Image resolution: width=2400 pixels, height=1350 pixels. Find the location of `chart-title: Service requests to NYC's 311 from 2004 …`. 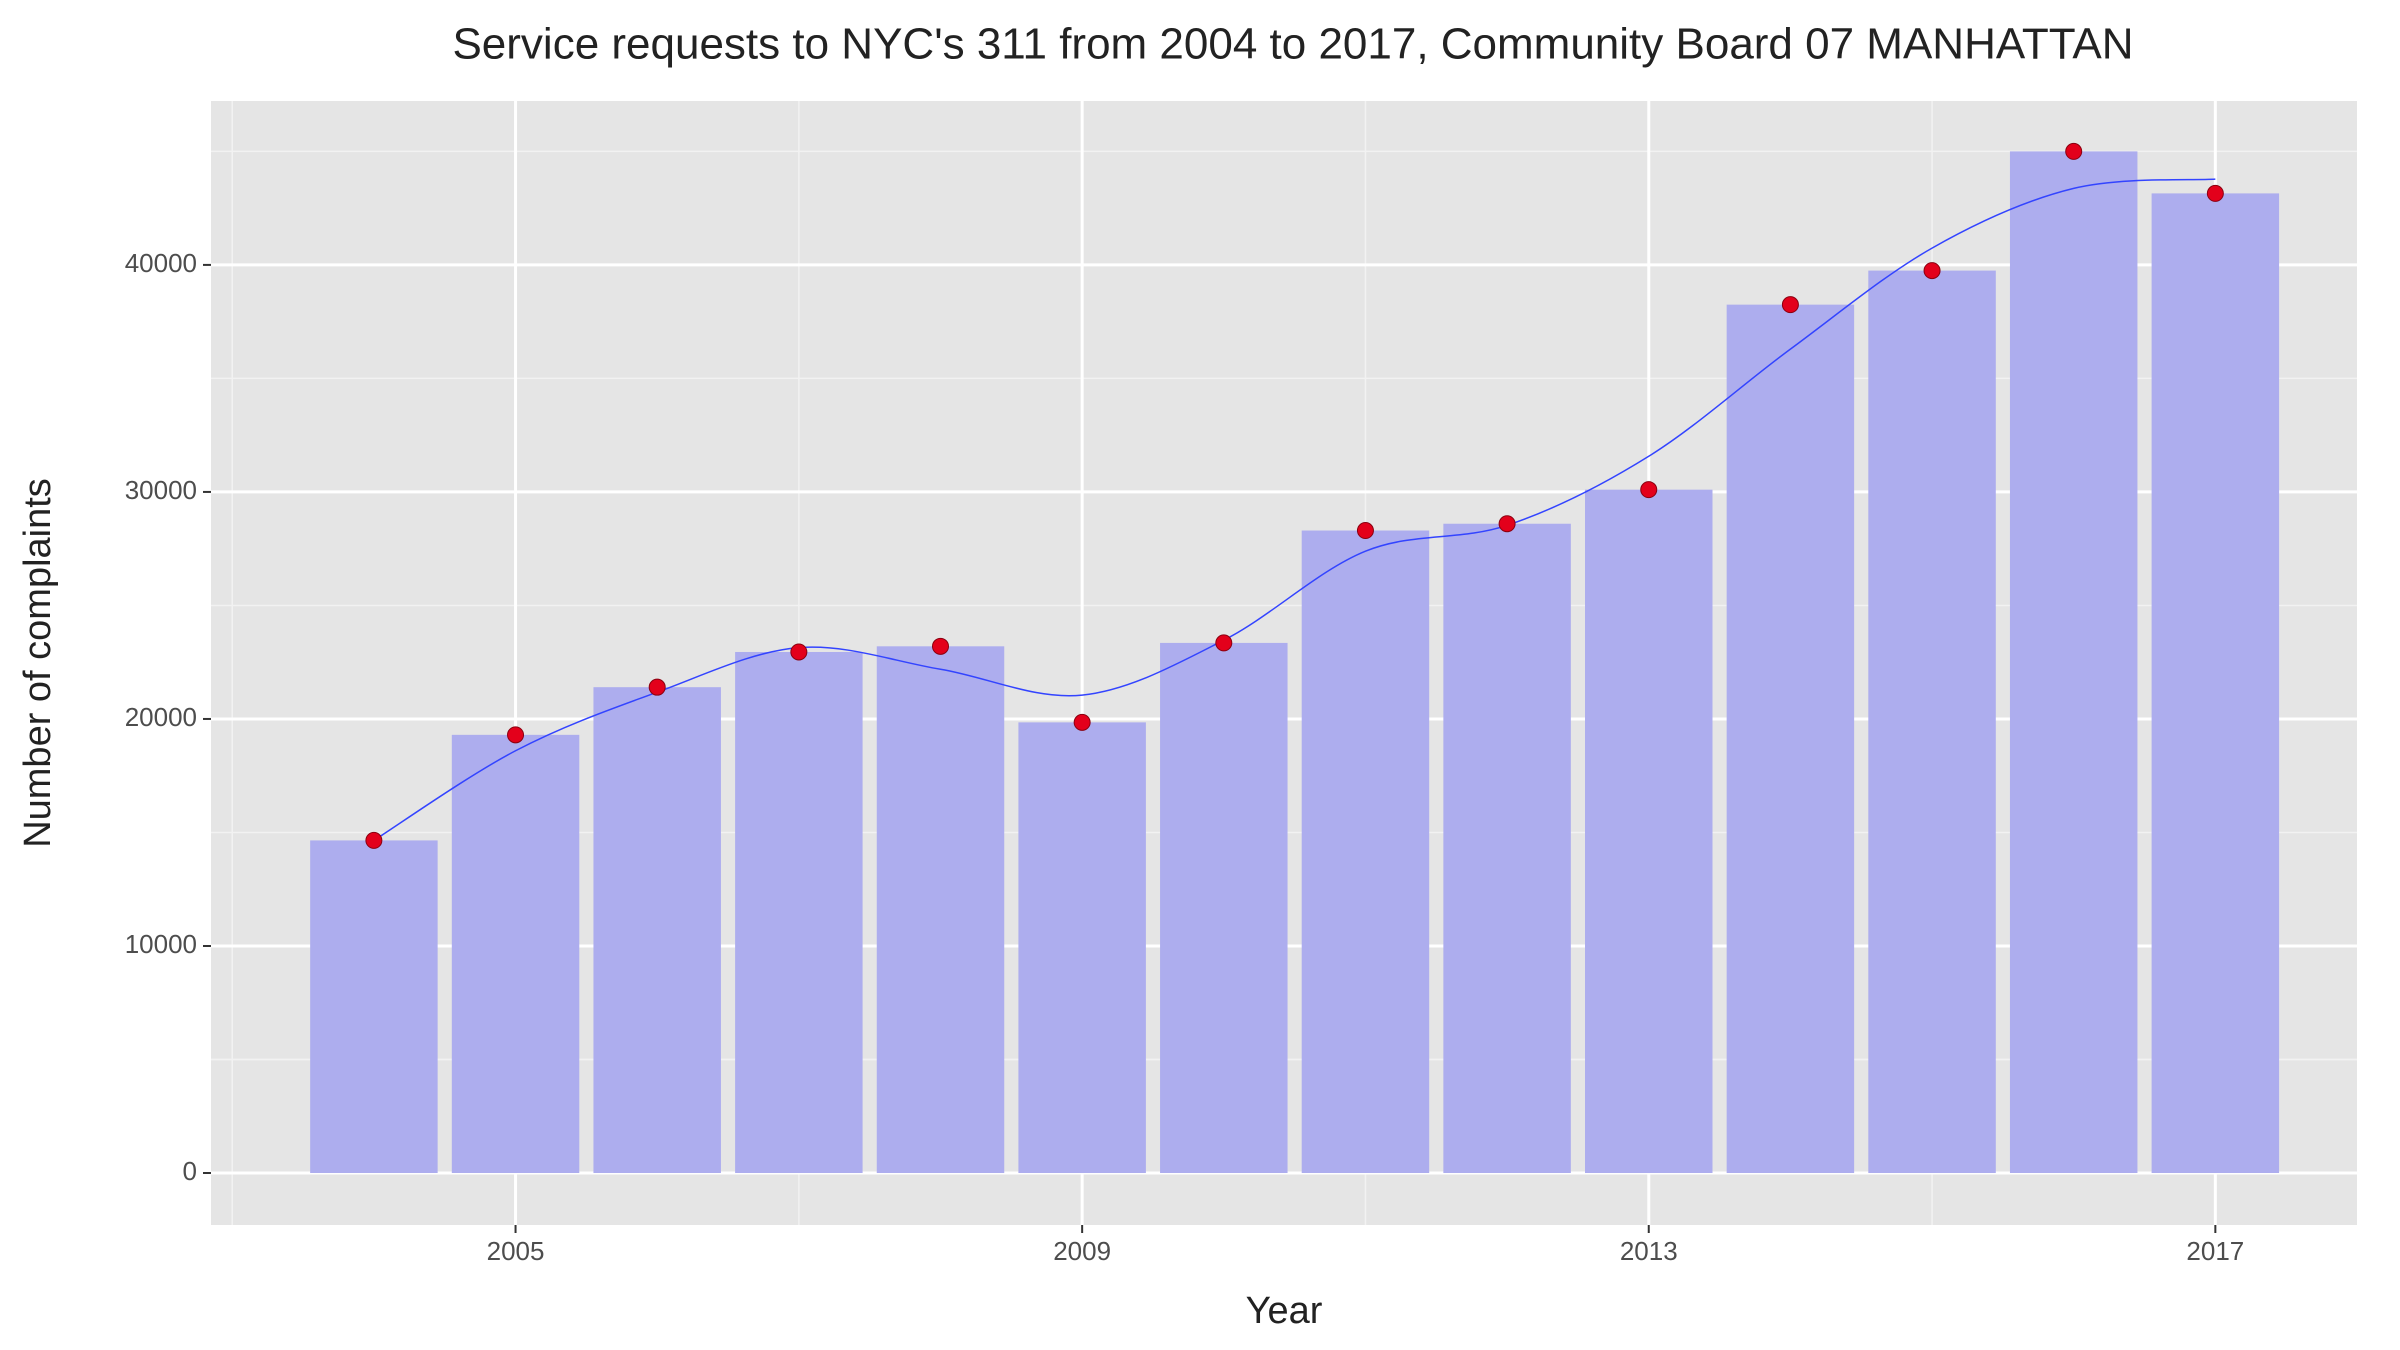

chart-title: Service requests to NYC's 311 from 2004 … is located at coordinates (1292, 44).